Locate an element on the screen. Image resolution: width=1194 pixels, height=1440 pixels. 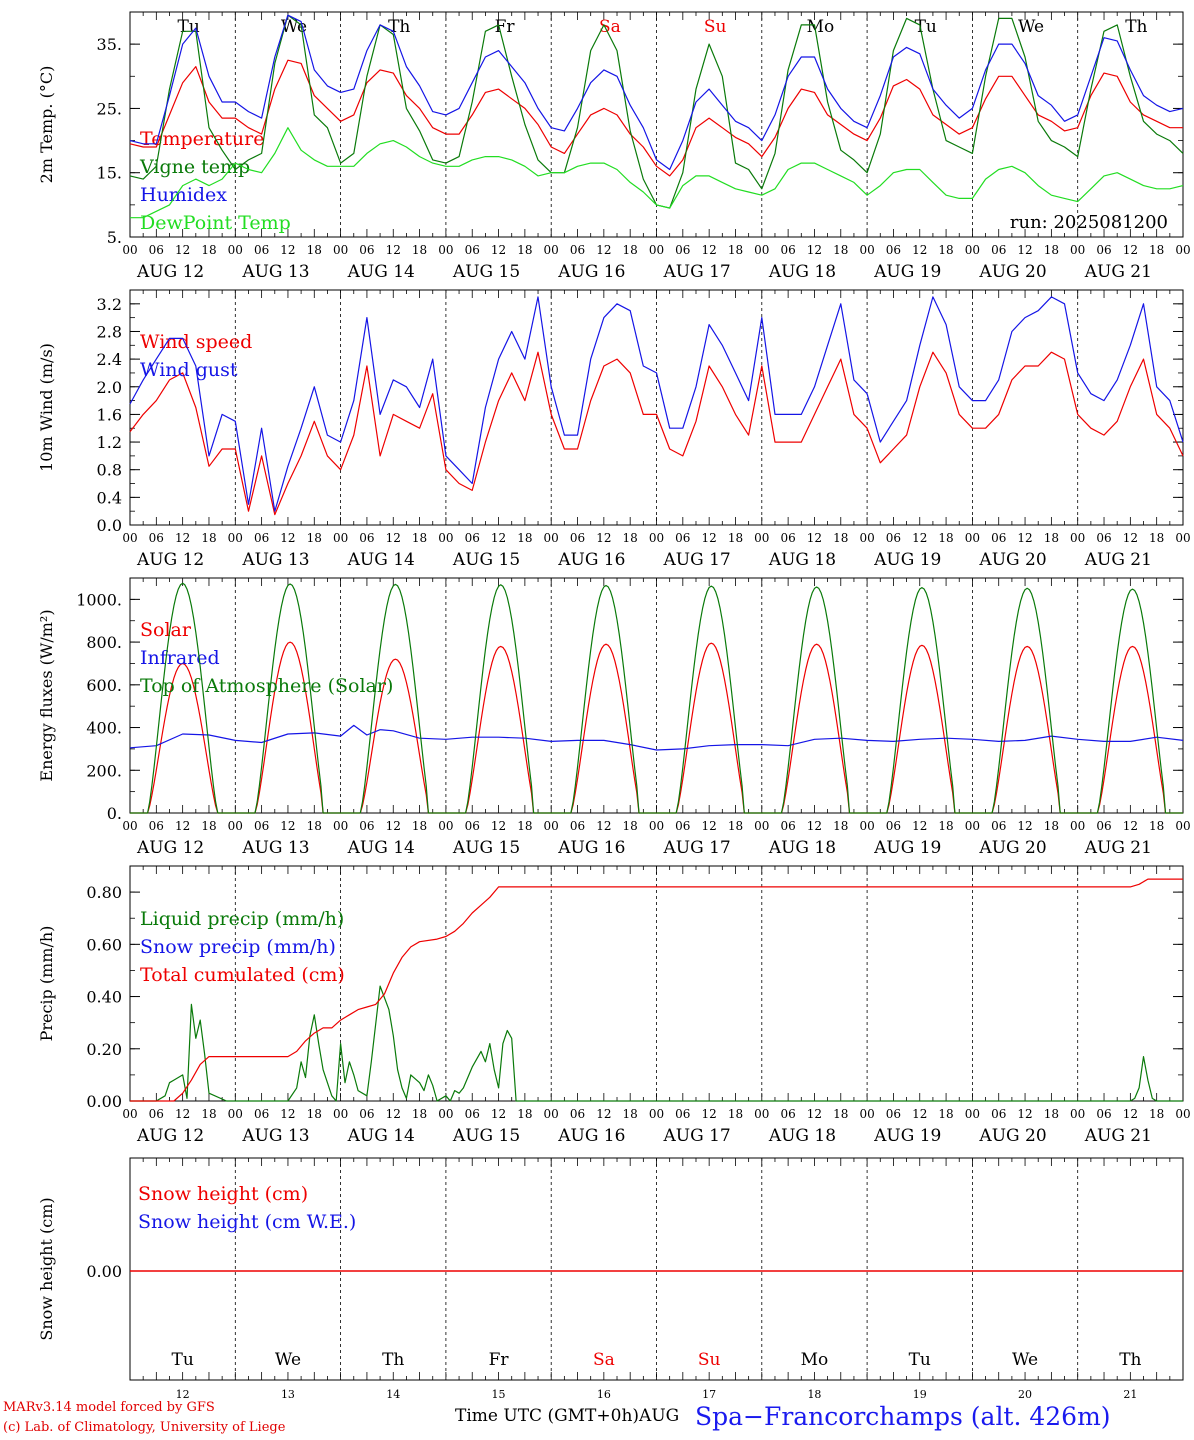
day-number-label: 16 is located at coordinates (604, 1394).